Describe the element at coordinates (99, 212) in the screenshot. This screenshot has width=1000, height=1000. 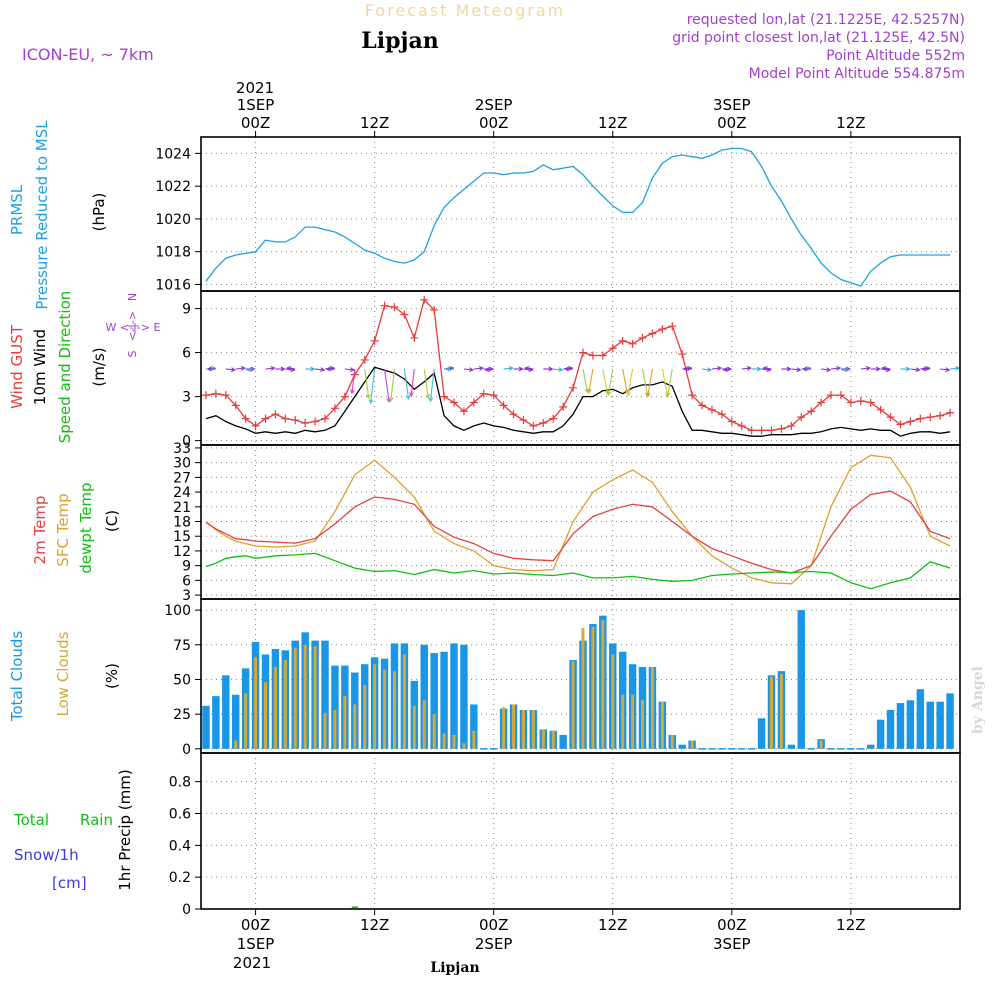
I see `pressure-unit: (hPa)` at that location.